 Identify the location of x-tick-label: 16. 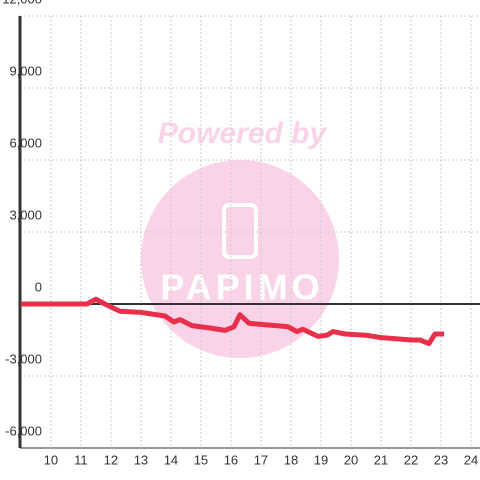
(231, 459).